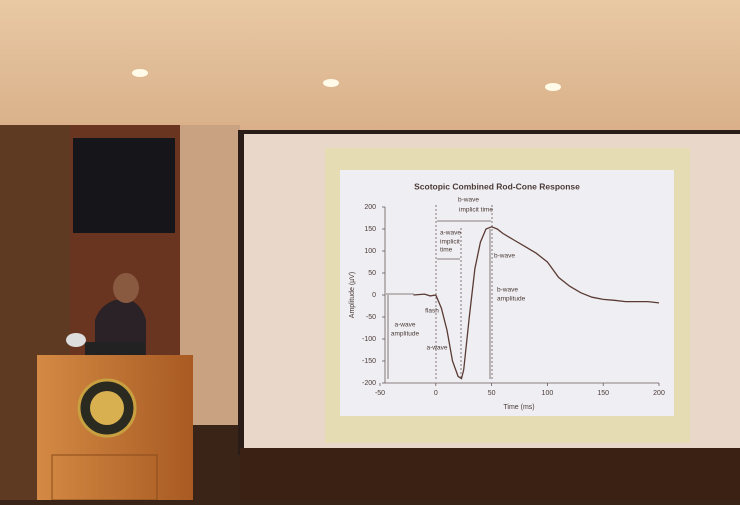 The width and height of the screenshot is (740, 505). I want to click on y-axis-label: Amplitude (µV), so click(352, 295).